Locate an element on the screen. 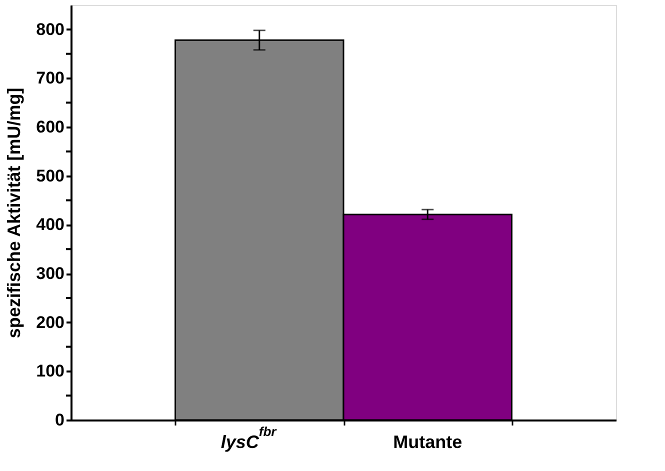  x-tick-label: Mutante is located at coordinates (427, 442).